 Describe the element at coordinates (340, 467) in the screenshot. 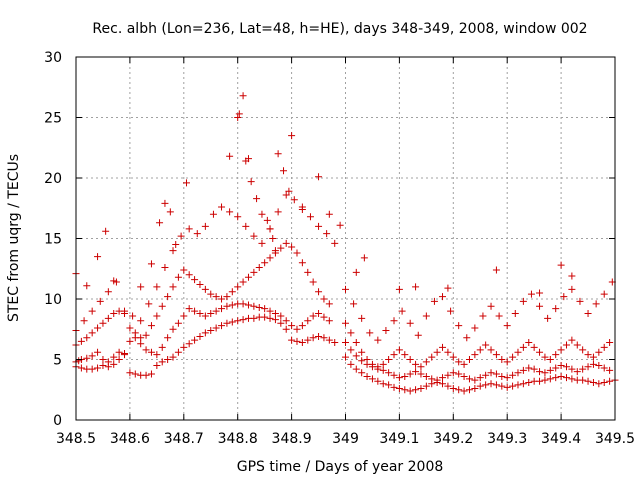

I see `x-axis-label: GPS time / Days of year 2008` at that location.